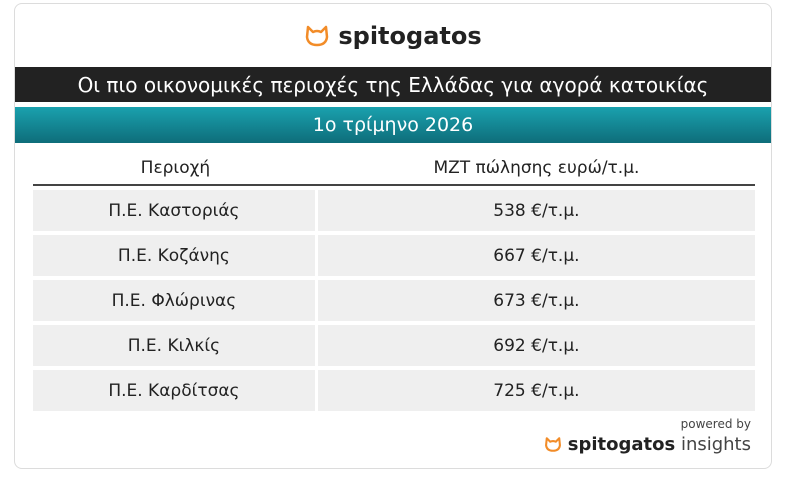 This screenshot has width=808, height=478. I want to click on logo: spitogatos, so click(393, 36).